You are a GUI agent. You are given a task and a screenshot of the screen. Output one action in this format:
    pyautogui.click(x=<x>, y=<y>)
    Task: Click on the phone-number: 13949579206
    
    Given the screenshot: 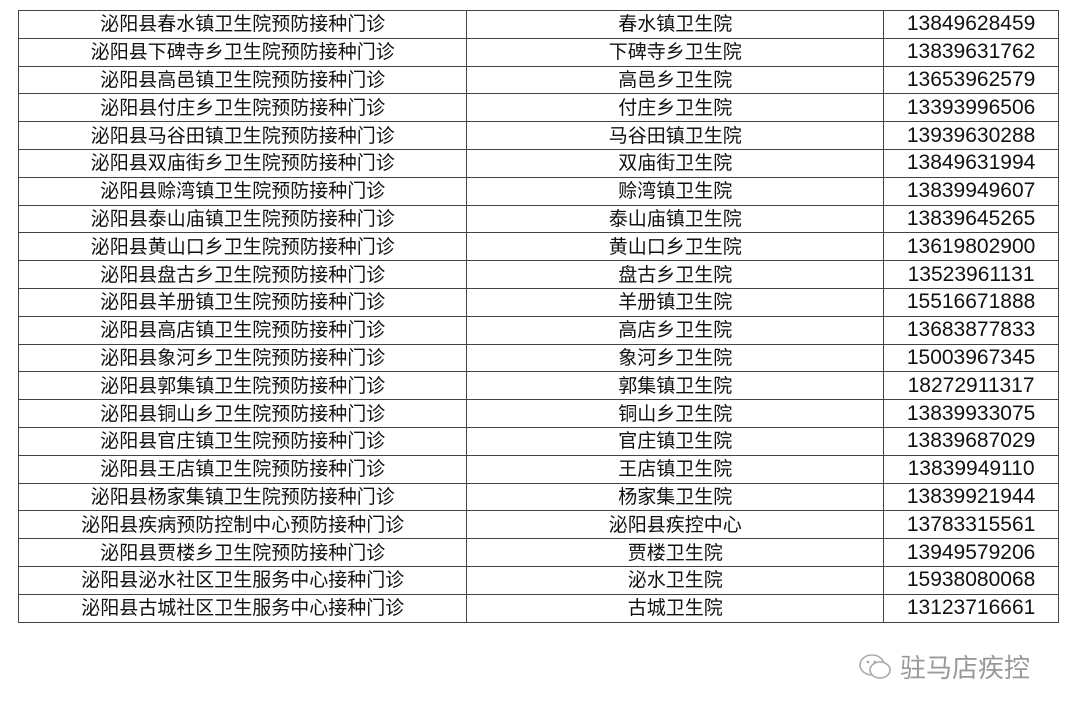 What is the action you would take?
    pyautogui.click(x=971, y=552)
    